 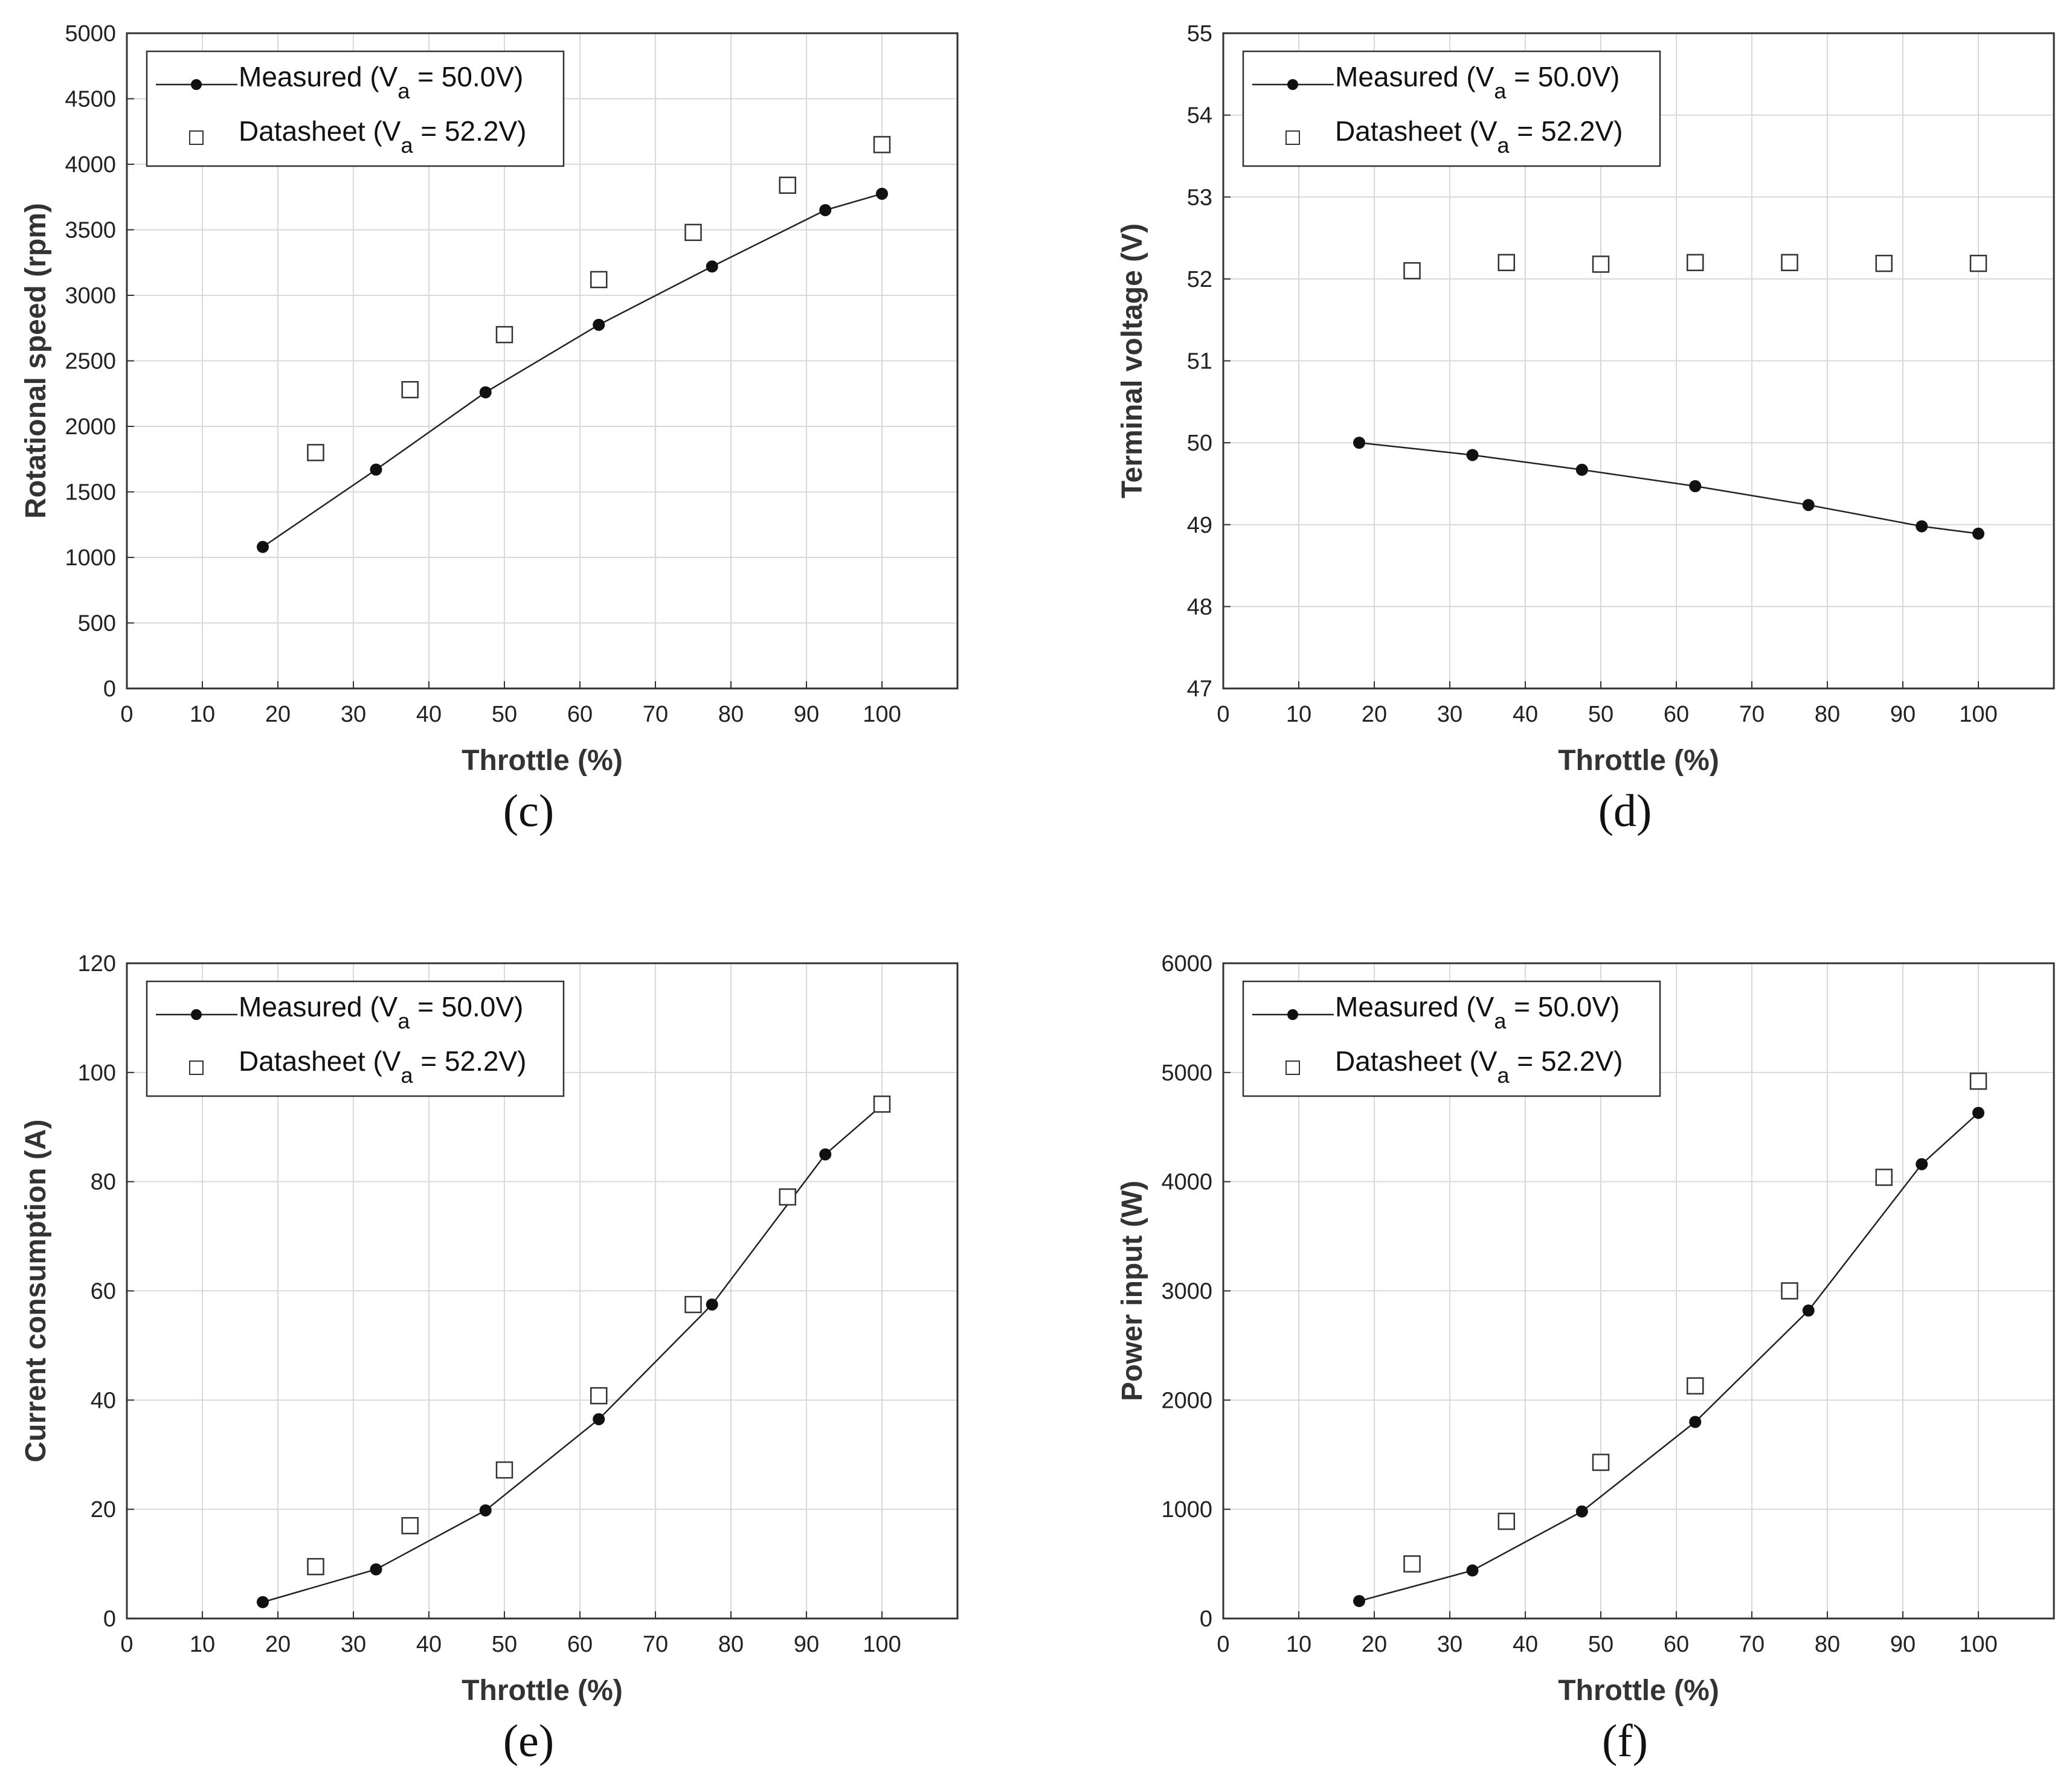 What do you see at coordinates (90, 492) in the screenshot?
I see `y-tick-label: 1500` at bounding box center [90, 492].